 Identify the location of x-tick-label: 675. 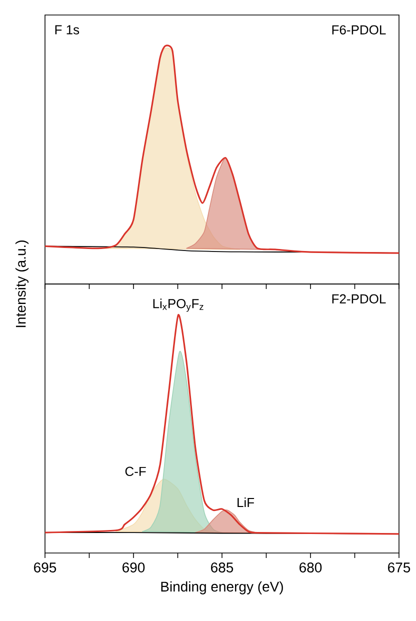
(399, 567).